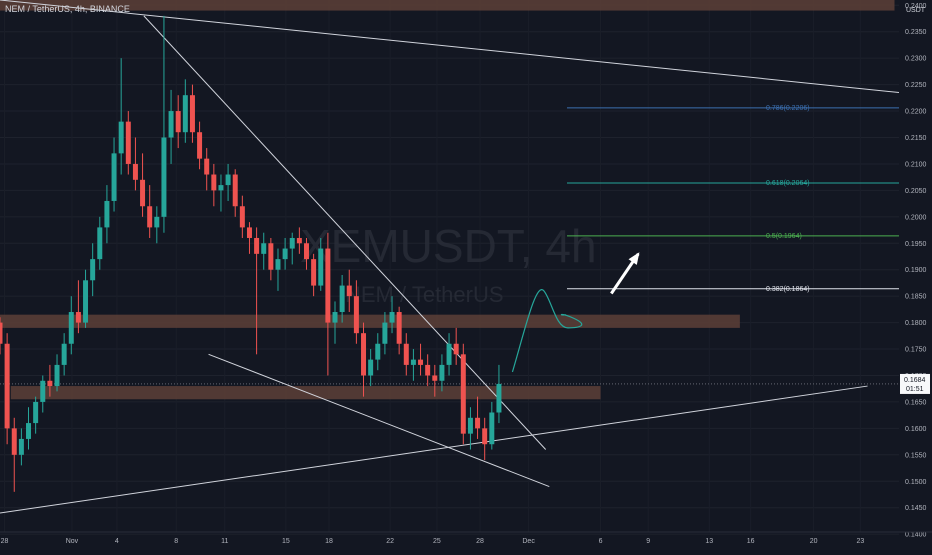 The image size is (932, 555). Describe the element at coordinates (915, 380) in the screenshot. I see `last-price-value: 0.1684` at that location.